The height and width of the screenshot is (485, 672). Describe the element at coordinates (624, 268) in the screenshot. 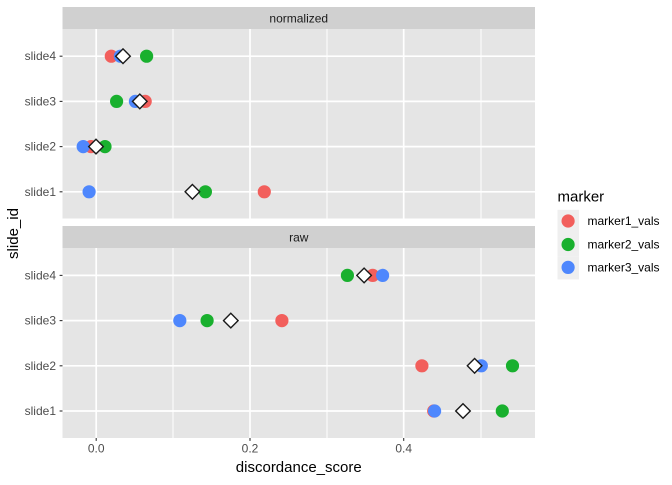

I see `svg-text: marker3_vals` at that location.